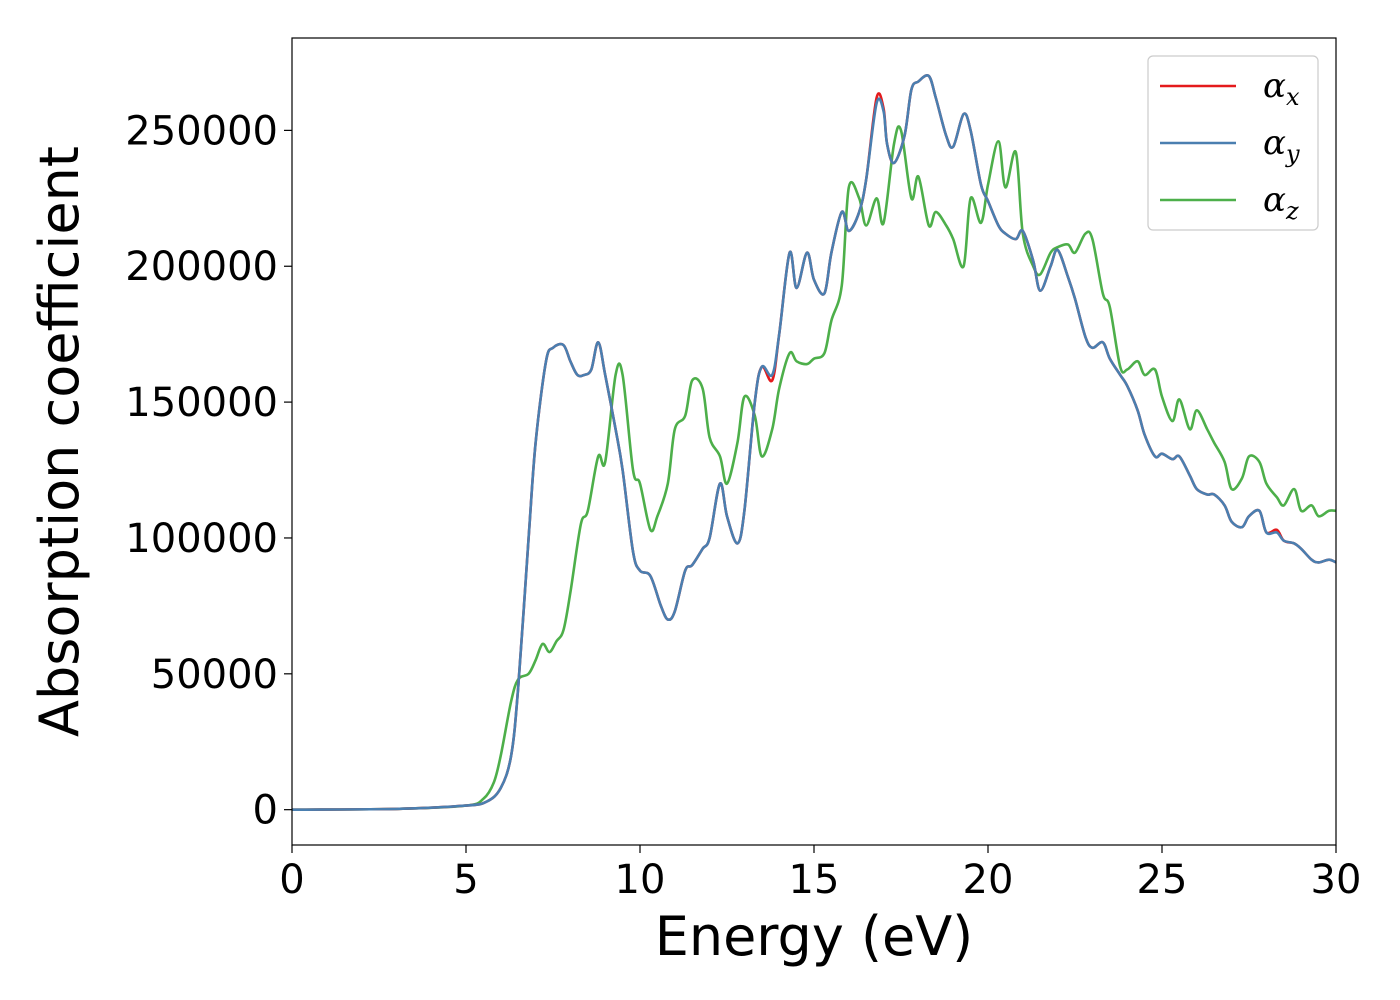  Describe the element at coordinates (814, 880) in the screenshot. I see `x-tick-label: 15` at that location.